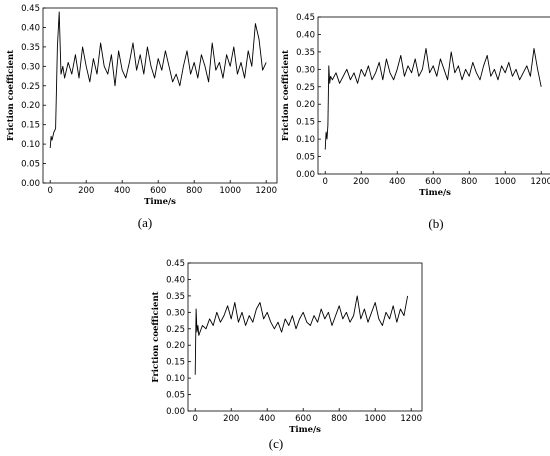 The height and width of the screenshot is (456, 550). I want to click on panel-caption: (a), so click(145, 222).